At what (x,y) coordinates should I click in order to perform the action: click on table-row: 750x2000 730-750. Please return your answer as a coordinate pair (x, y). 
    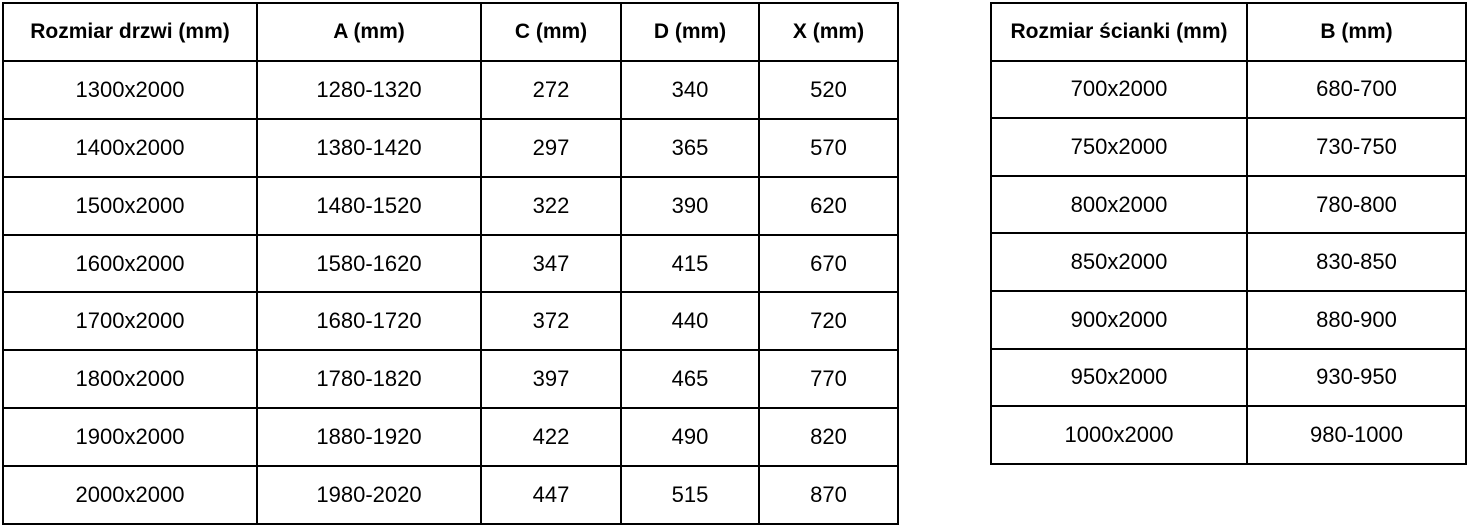
    Looking at the image, I should click on (1228, 147).